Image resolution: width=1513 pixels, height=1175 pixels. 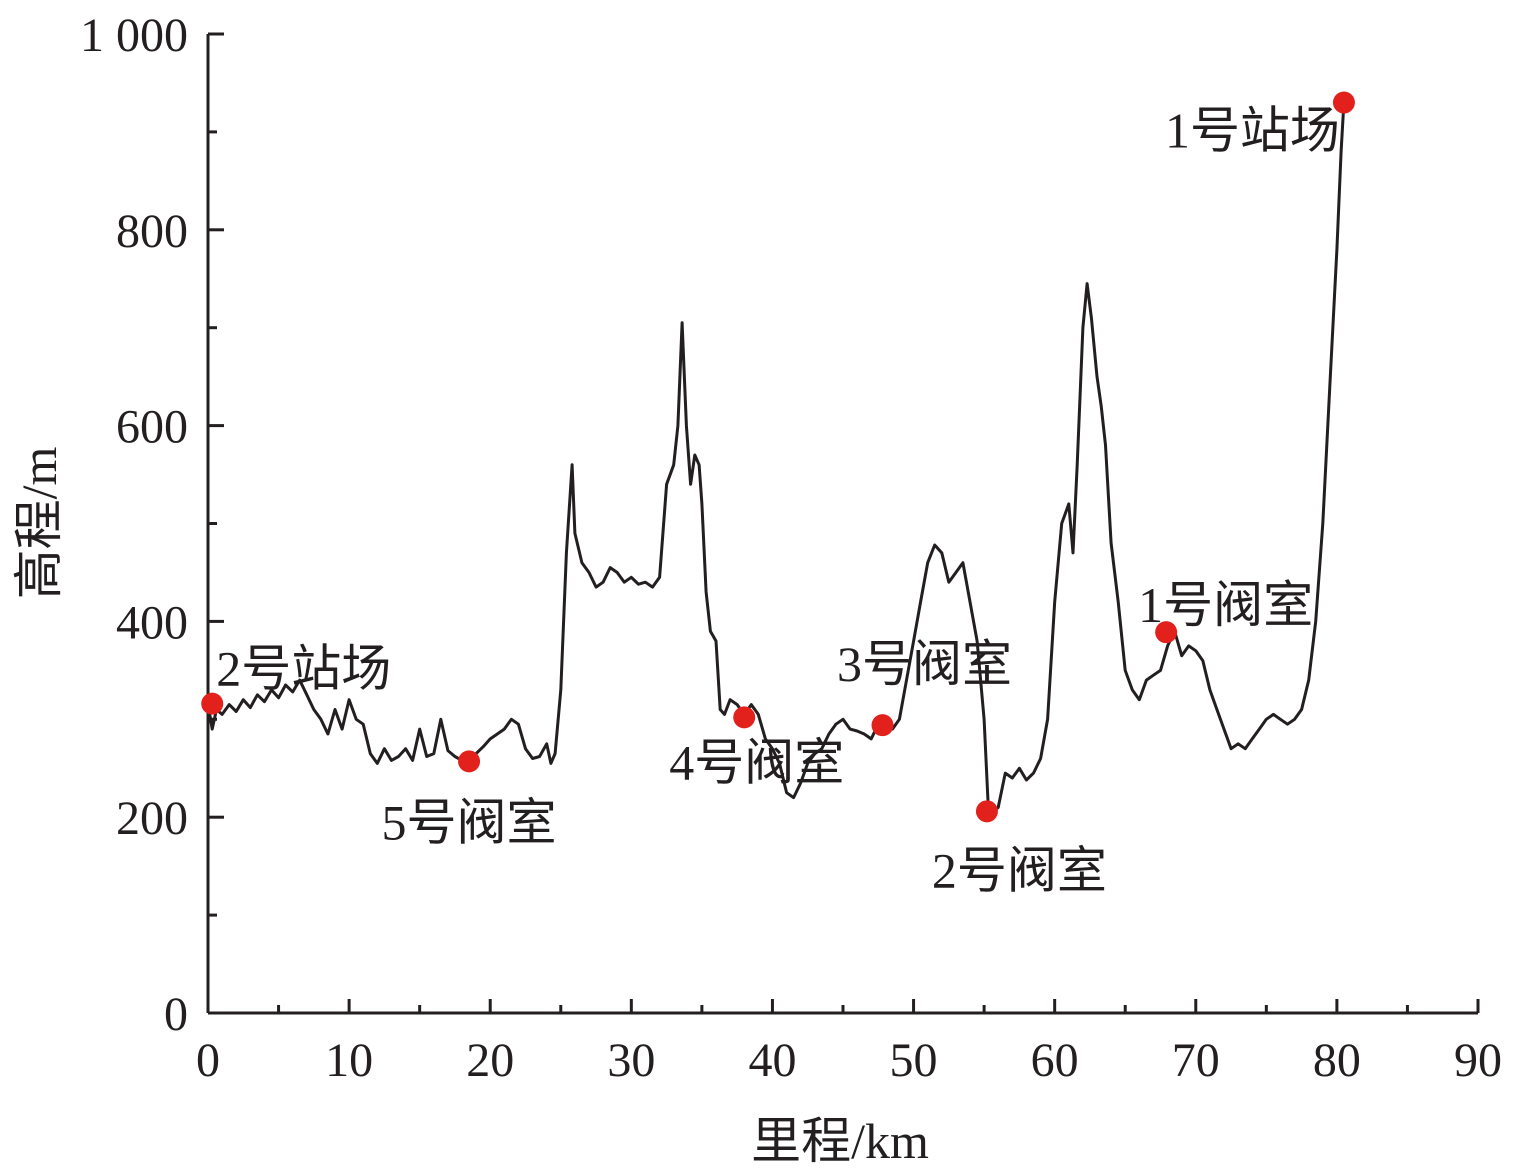 What do you see at coordinates (1337, 1060) in the screenshot?
I see `x-tick-label: 80` at bounding box center [1337, 1060].